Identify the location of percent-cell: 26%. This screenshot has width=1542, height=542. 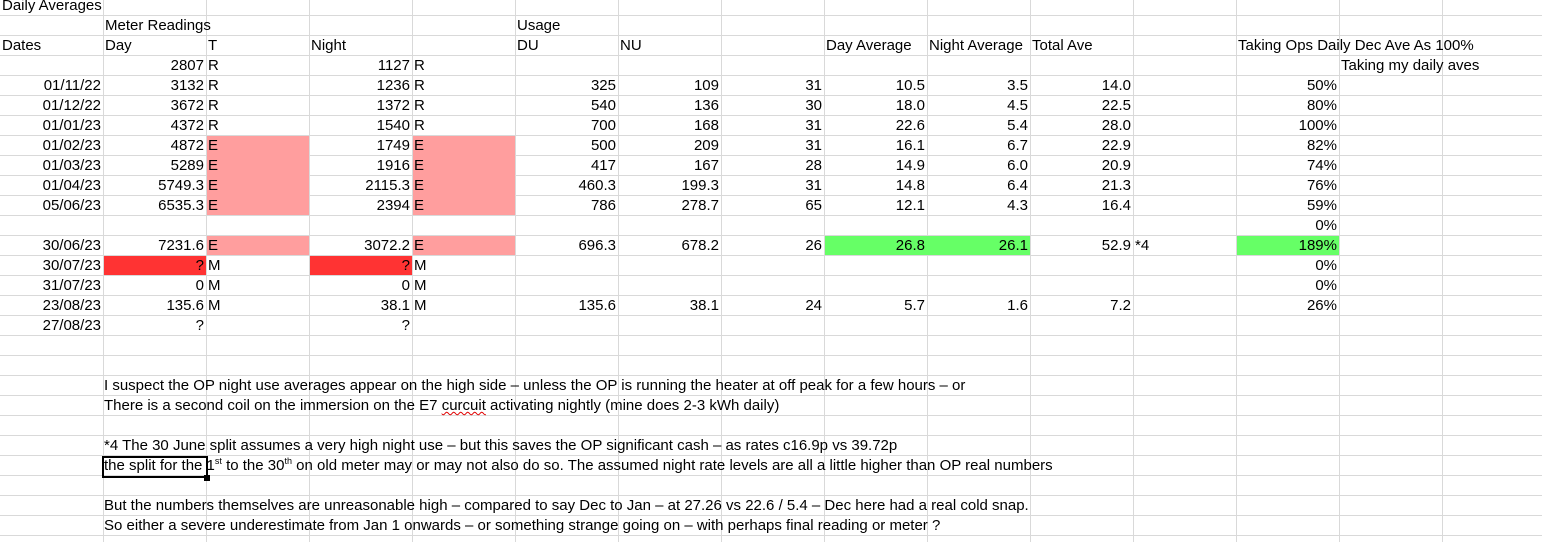
(1321, 305).